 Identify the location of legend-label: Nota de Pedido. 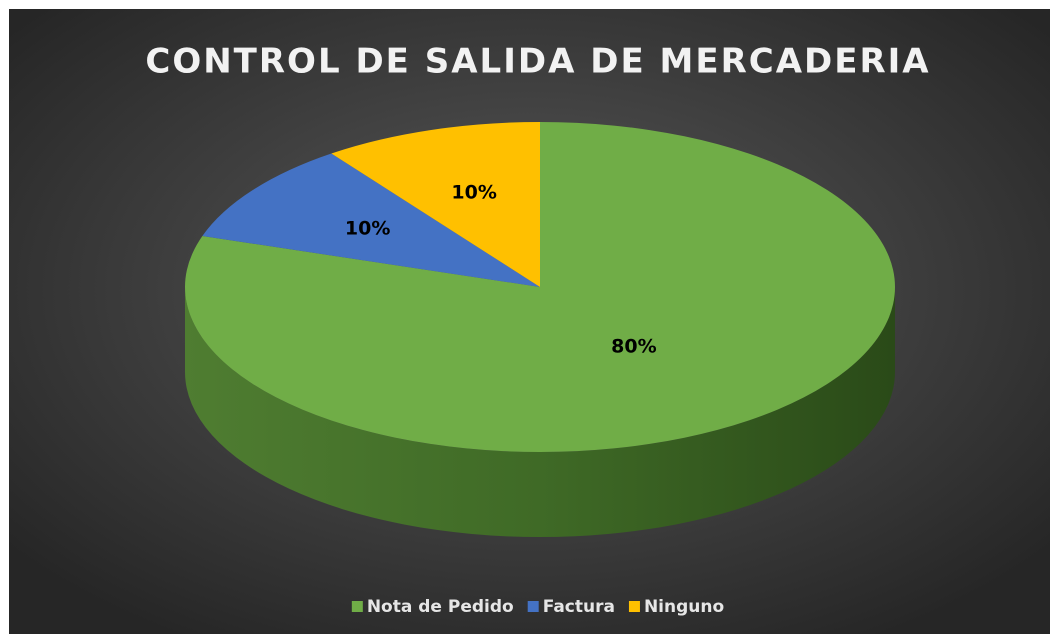
(440, 607).